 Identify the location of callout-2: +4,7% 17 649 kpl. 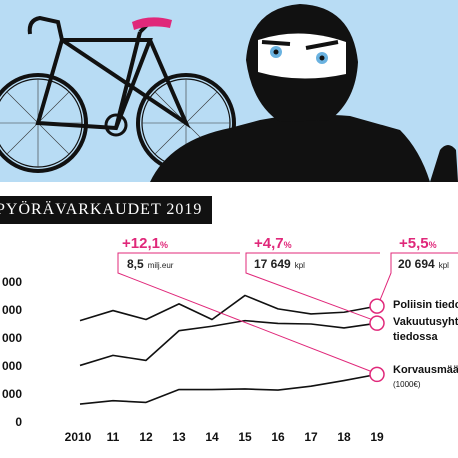
(279, 253).